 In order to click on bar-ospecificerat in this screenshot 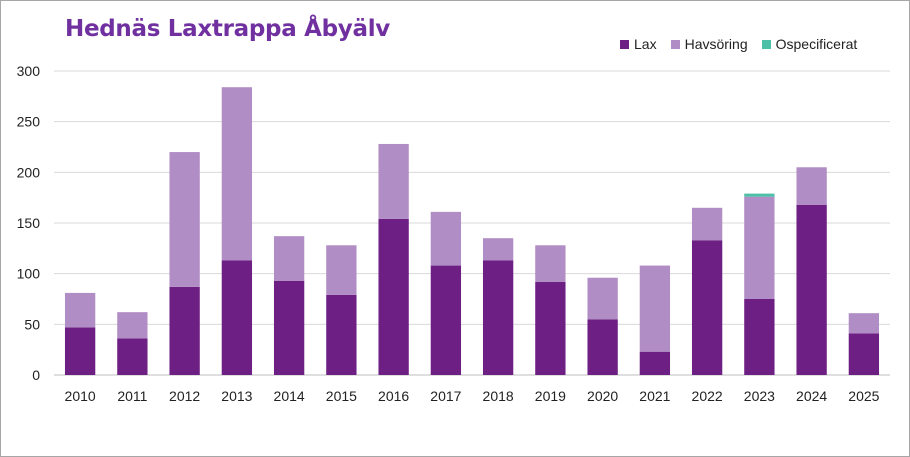, I will do `click(759, 195)`.